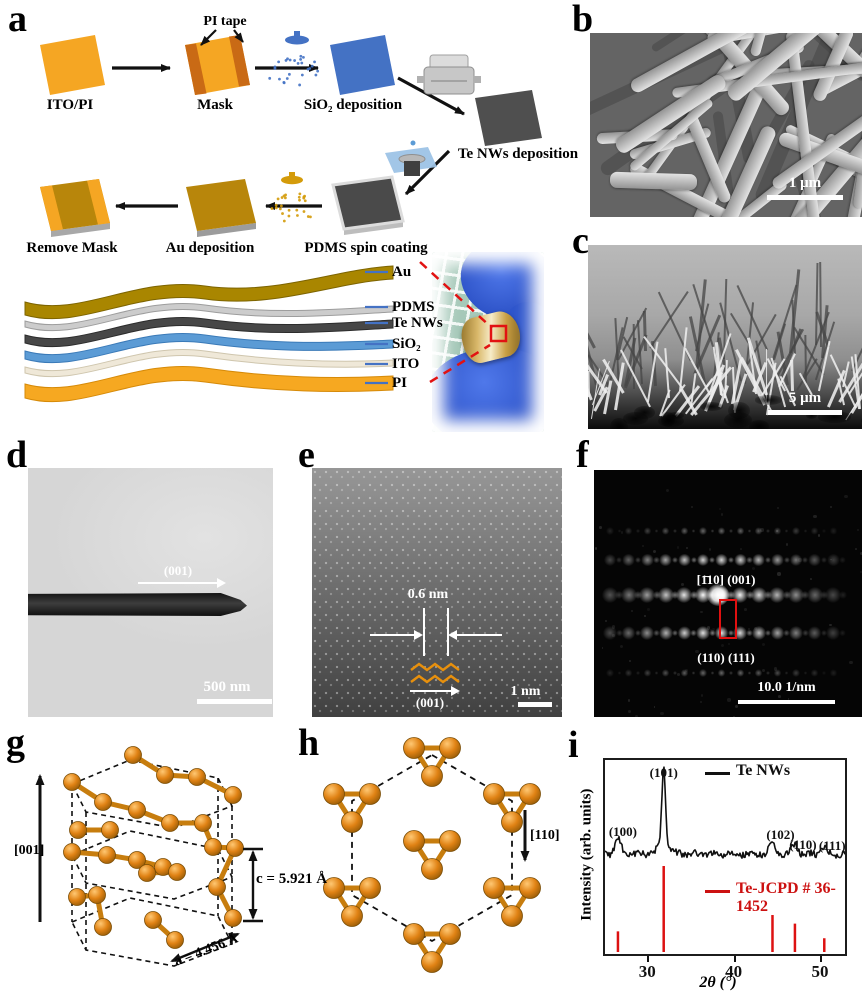 This screenshot has width=865, height=991. What do you see at coordinates (573, 745) in the screenshot?
I see `panel-i-label: i` at bounding box center [573, 745].